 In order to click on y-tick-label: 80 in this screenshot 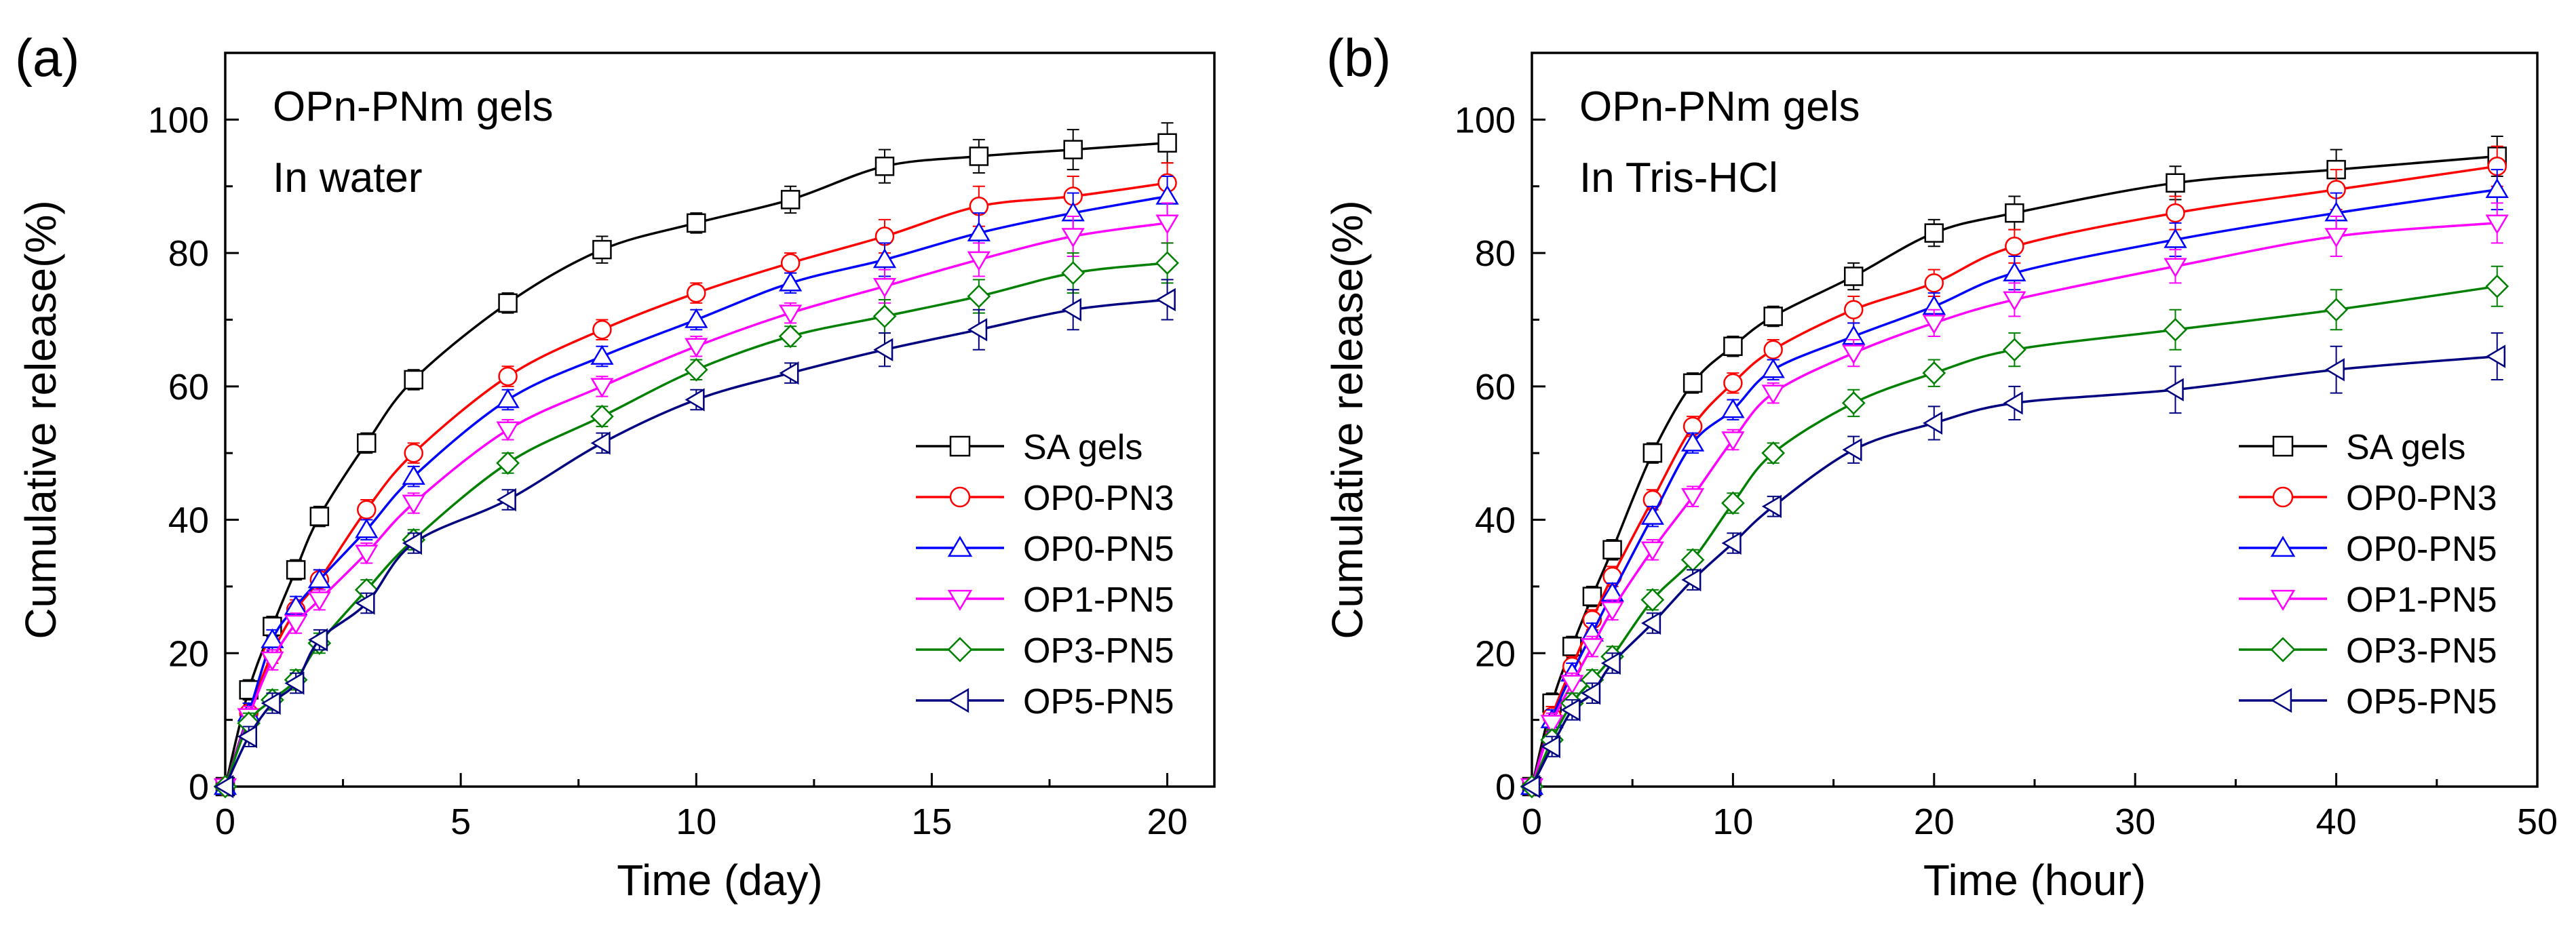, I will do `click(1496, 253)`.